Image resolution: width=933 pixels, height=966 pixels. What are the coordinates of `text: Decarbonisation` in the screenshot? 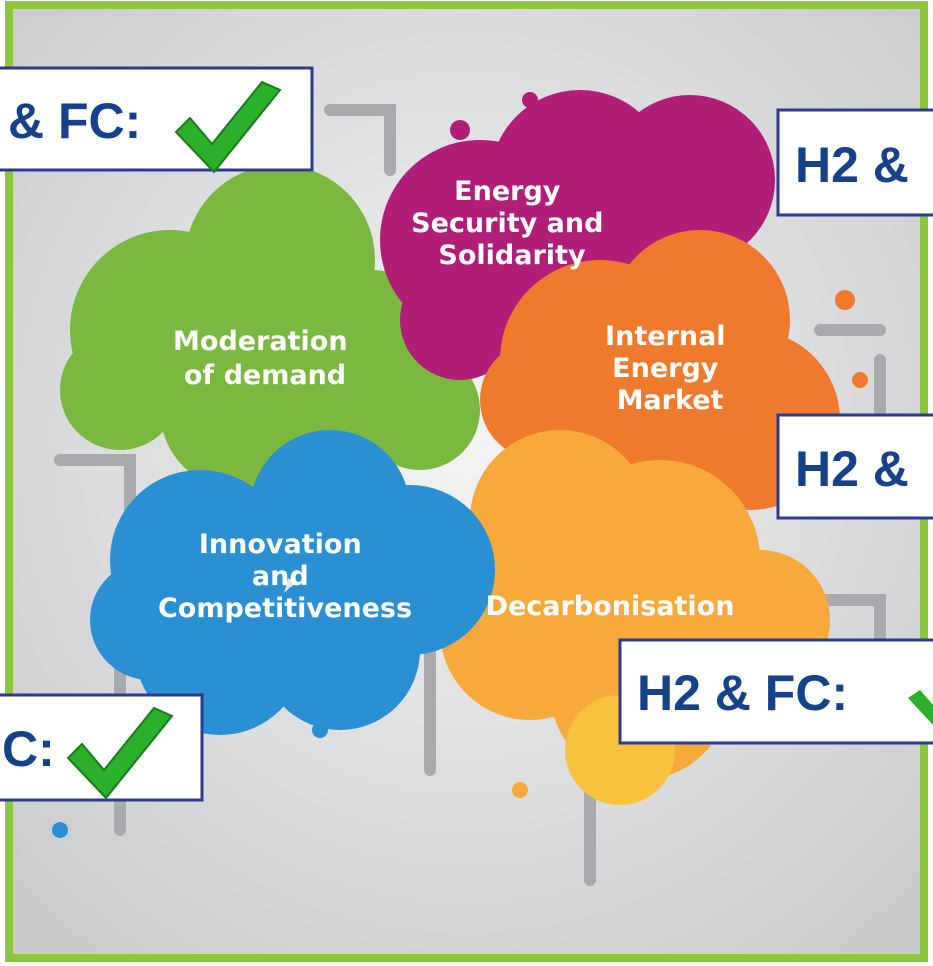 It's located at (610, 606).